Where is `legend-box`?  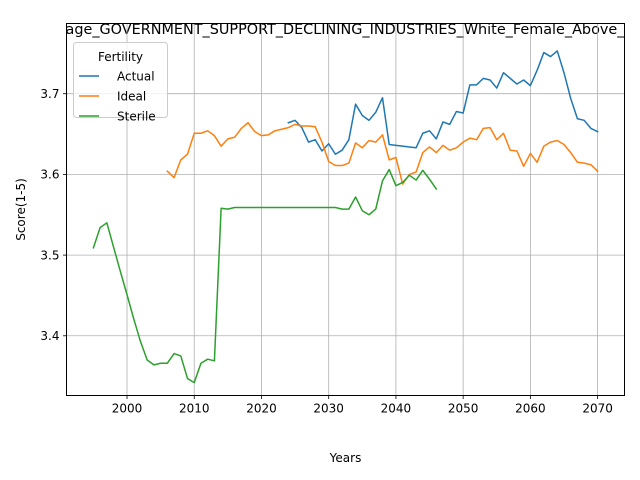
legend-box is located at coordinates (120, 80).